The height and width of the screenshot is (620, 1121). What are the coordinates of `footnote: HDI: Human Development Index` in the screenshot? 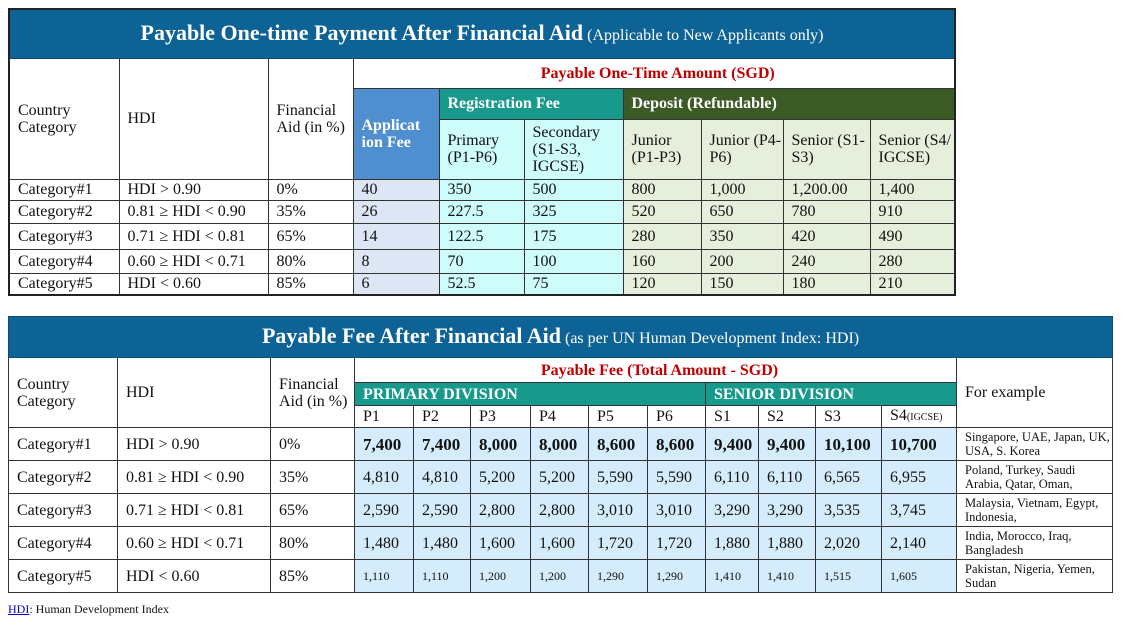 It's located at (88, 609).